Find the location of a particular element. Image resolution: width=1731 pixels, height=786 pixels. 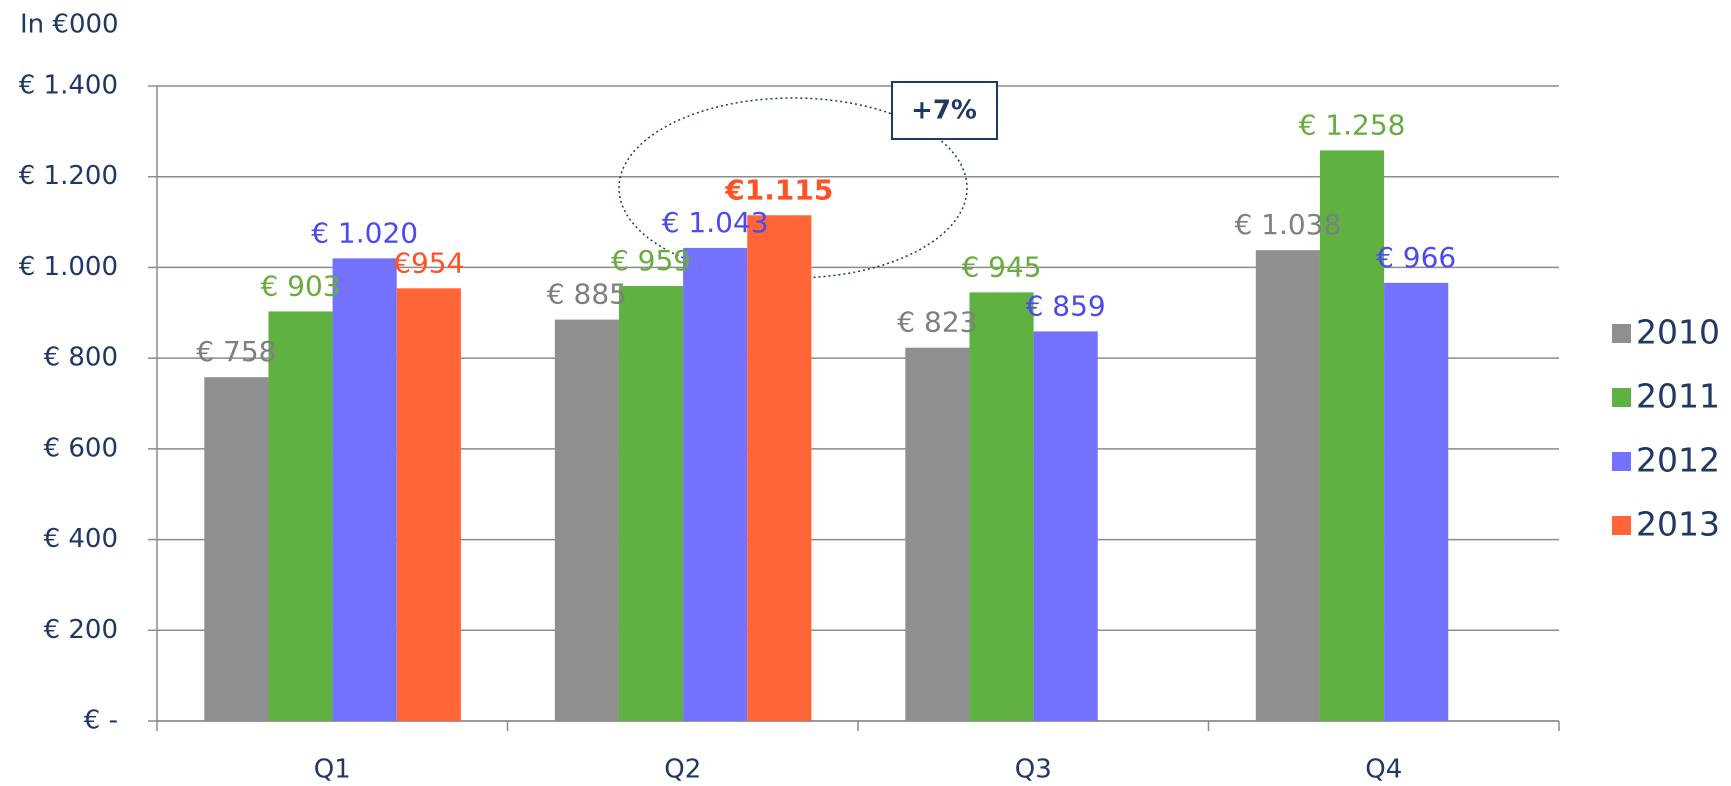

legend-label: 2011 is located at coordinates (1678, 396).